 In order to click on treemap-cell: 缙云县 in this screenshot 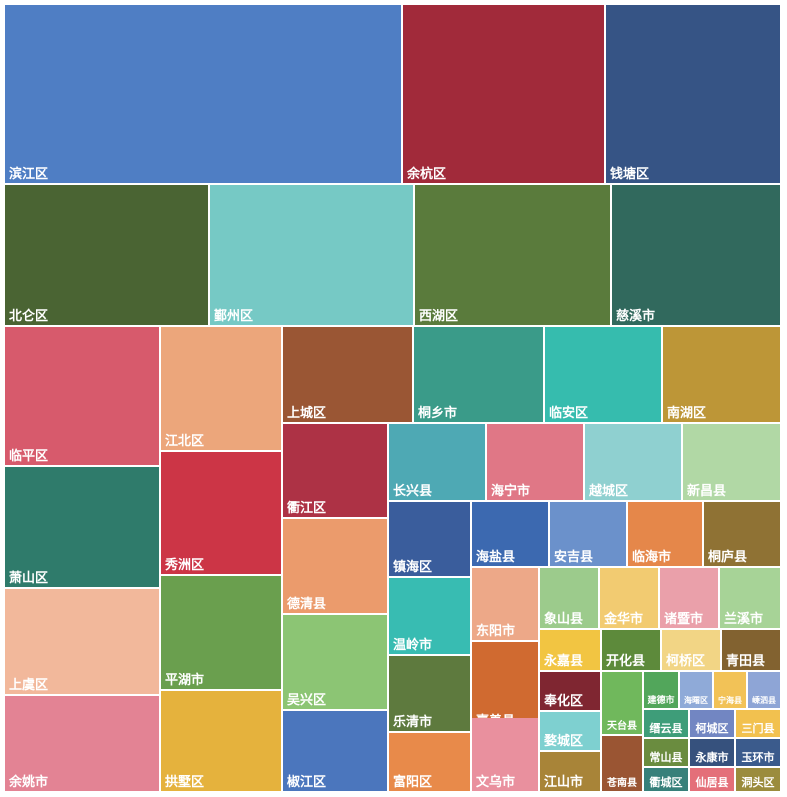, I will do `click(666, 723)`.